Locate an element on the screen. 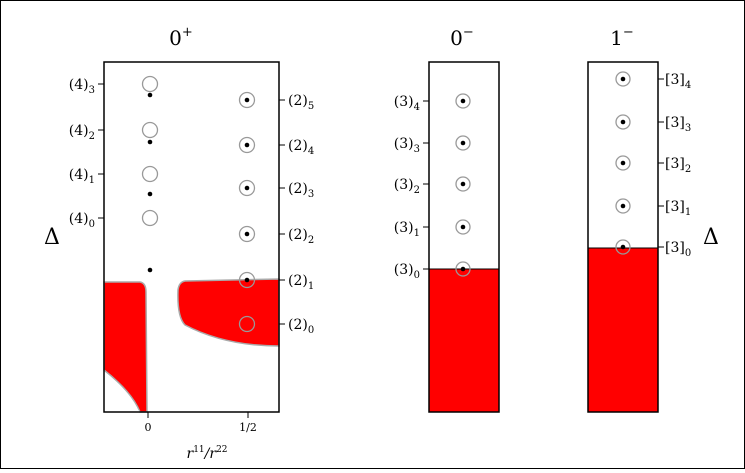 The image size is (745, 473). label-2-3: (2)3 is located at coordinates (301, 190).